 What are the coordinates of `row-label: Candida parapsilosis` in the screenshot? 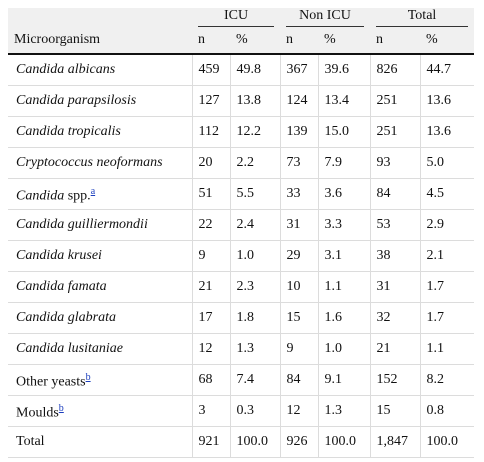 It's located at (100, 101).